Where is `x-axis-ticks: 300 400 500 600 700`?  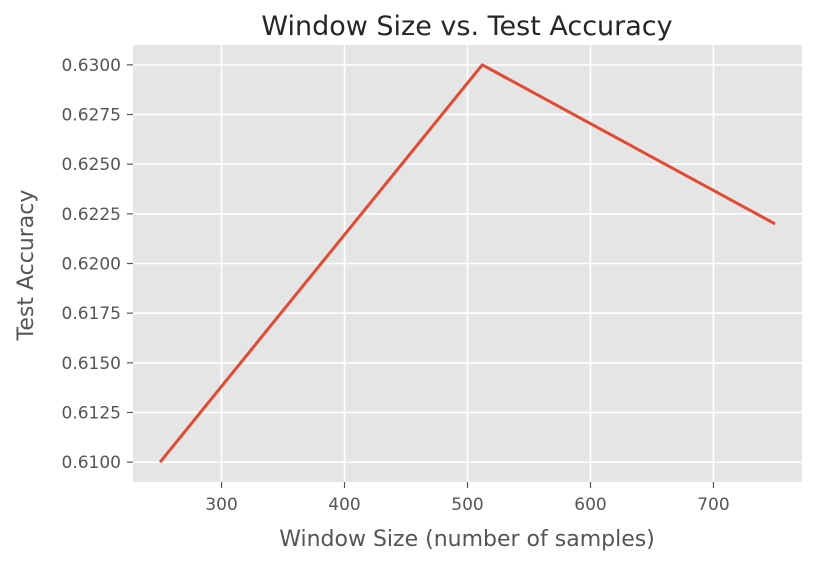 x-axis-ticks: 300 400 500 600 700 is located at coordinates (467, 498).